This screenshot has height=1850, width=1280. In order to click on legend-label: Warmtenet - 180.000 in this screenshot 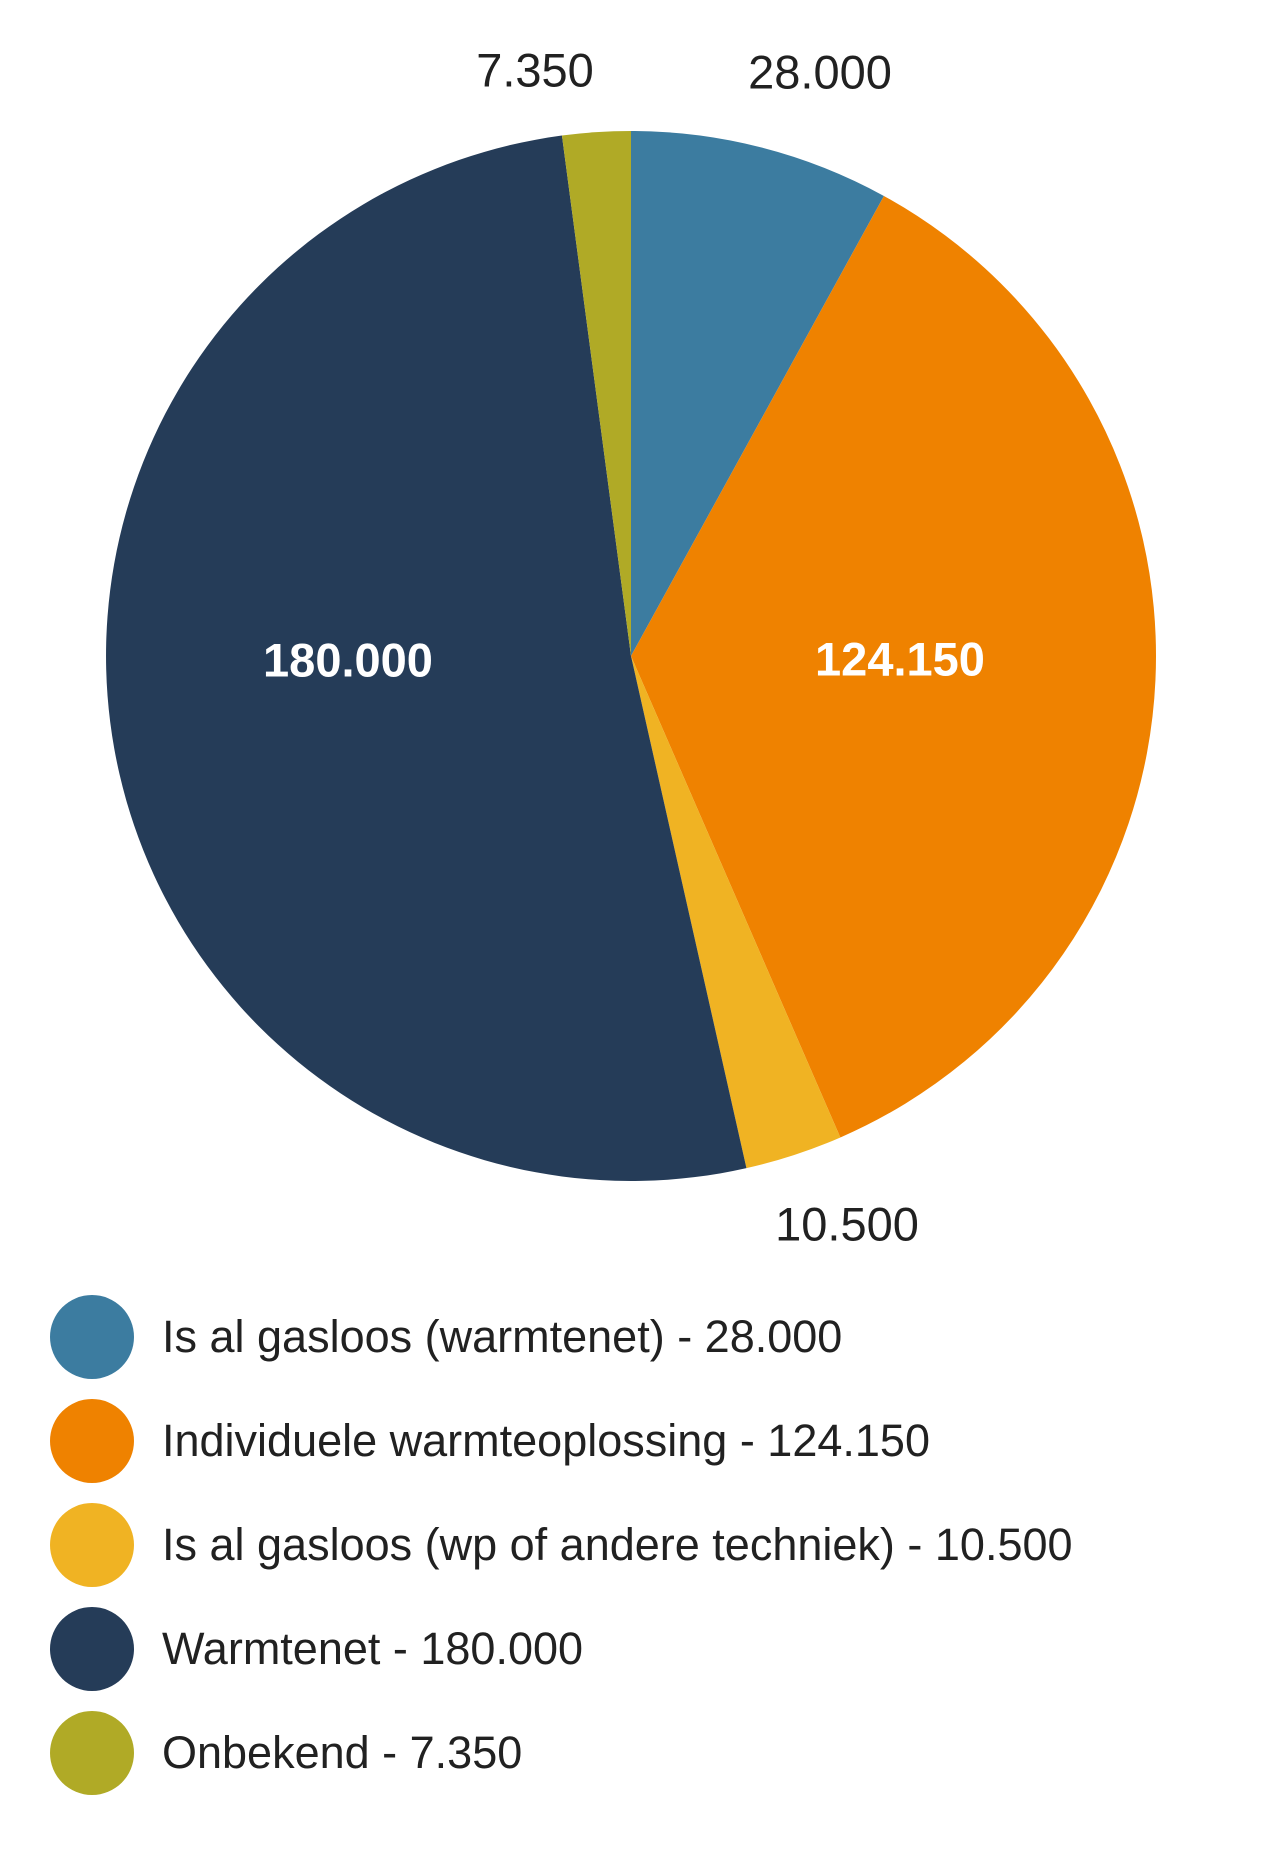, I will do `click(373, 1649)`.